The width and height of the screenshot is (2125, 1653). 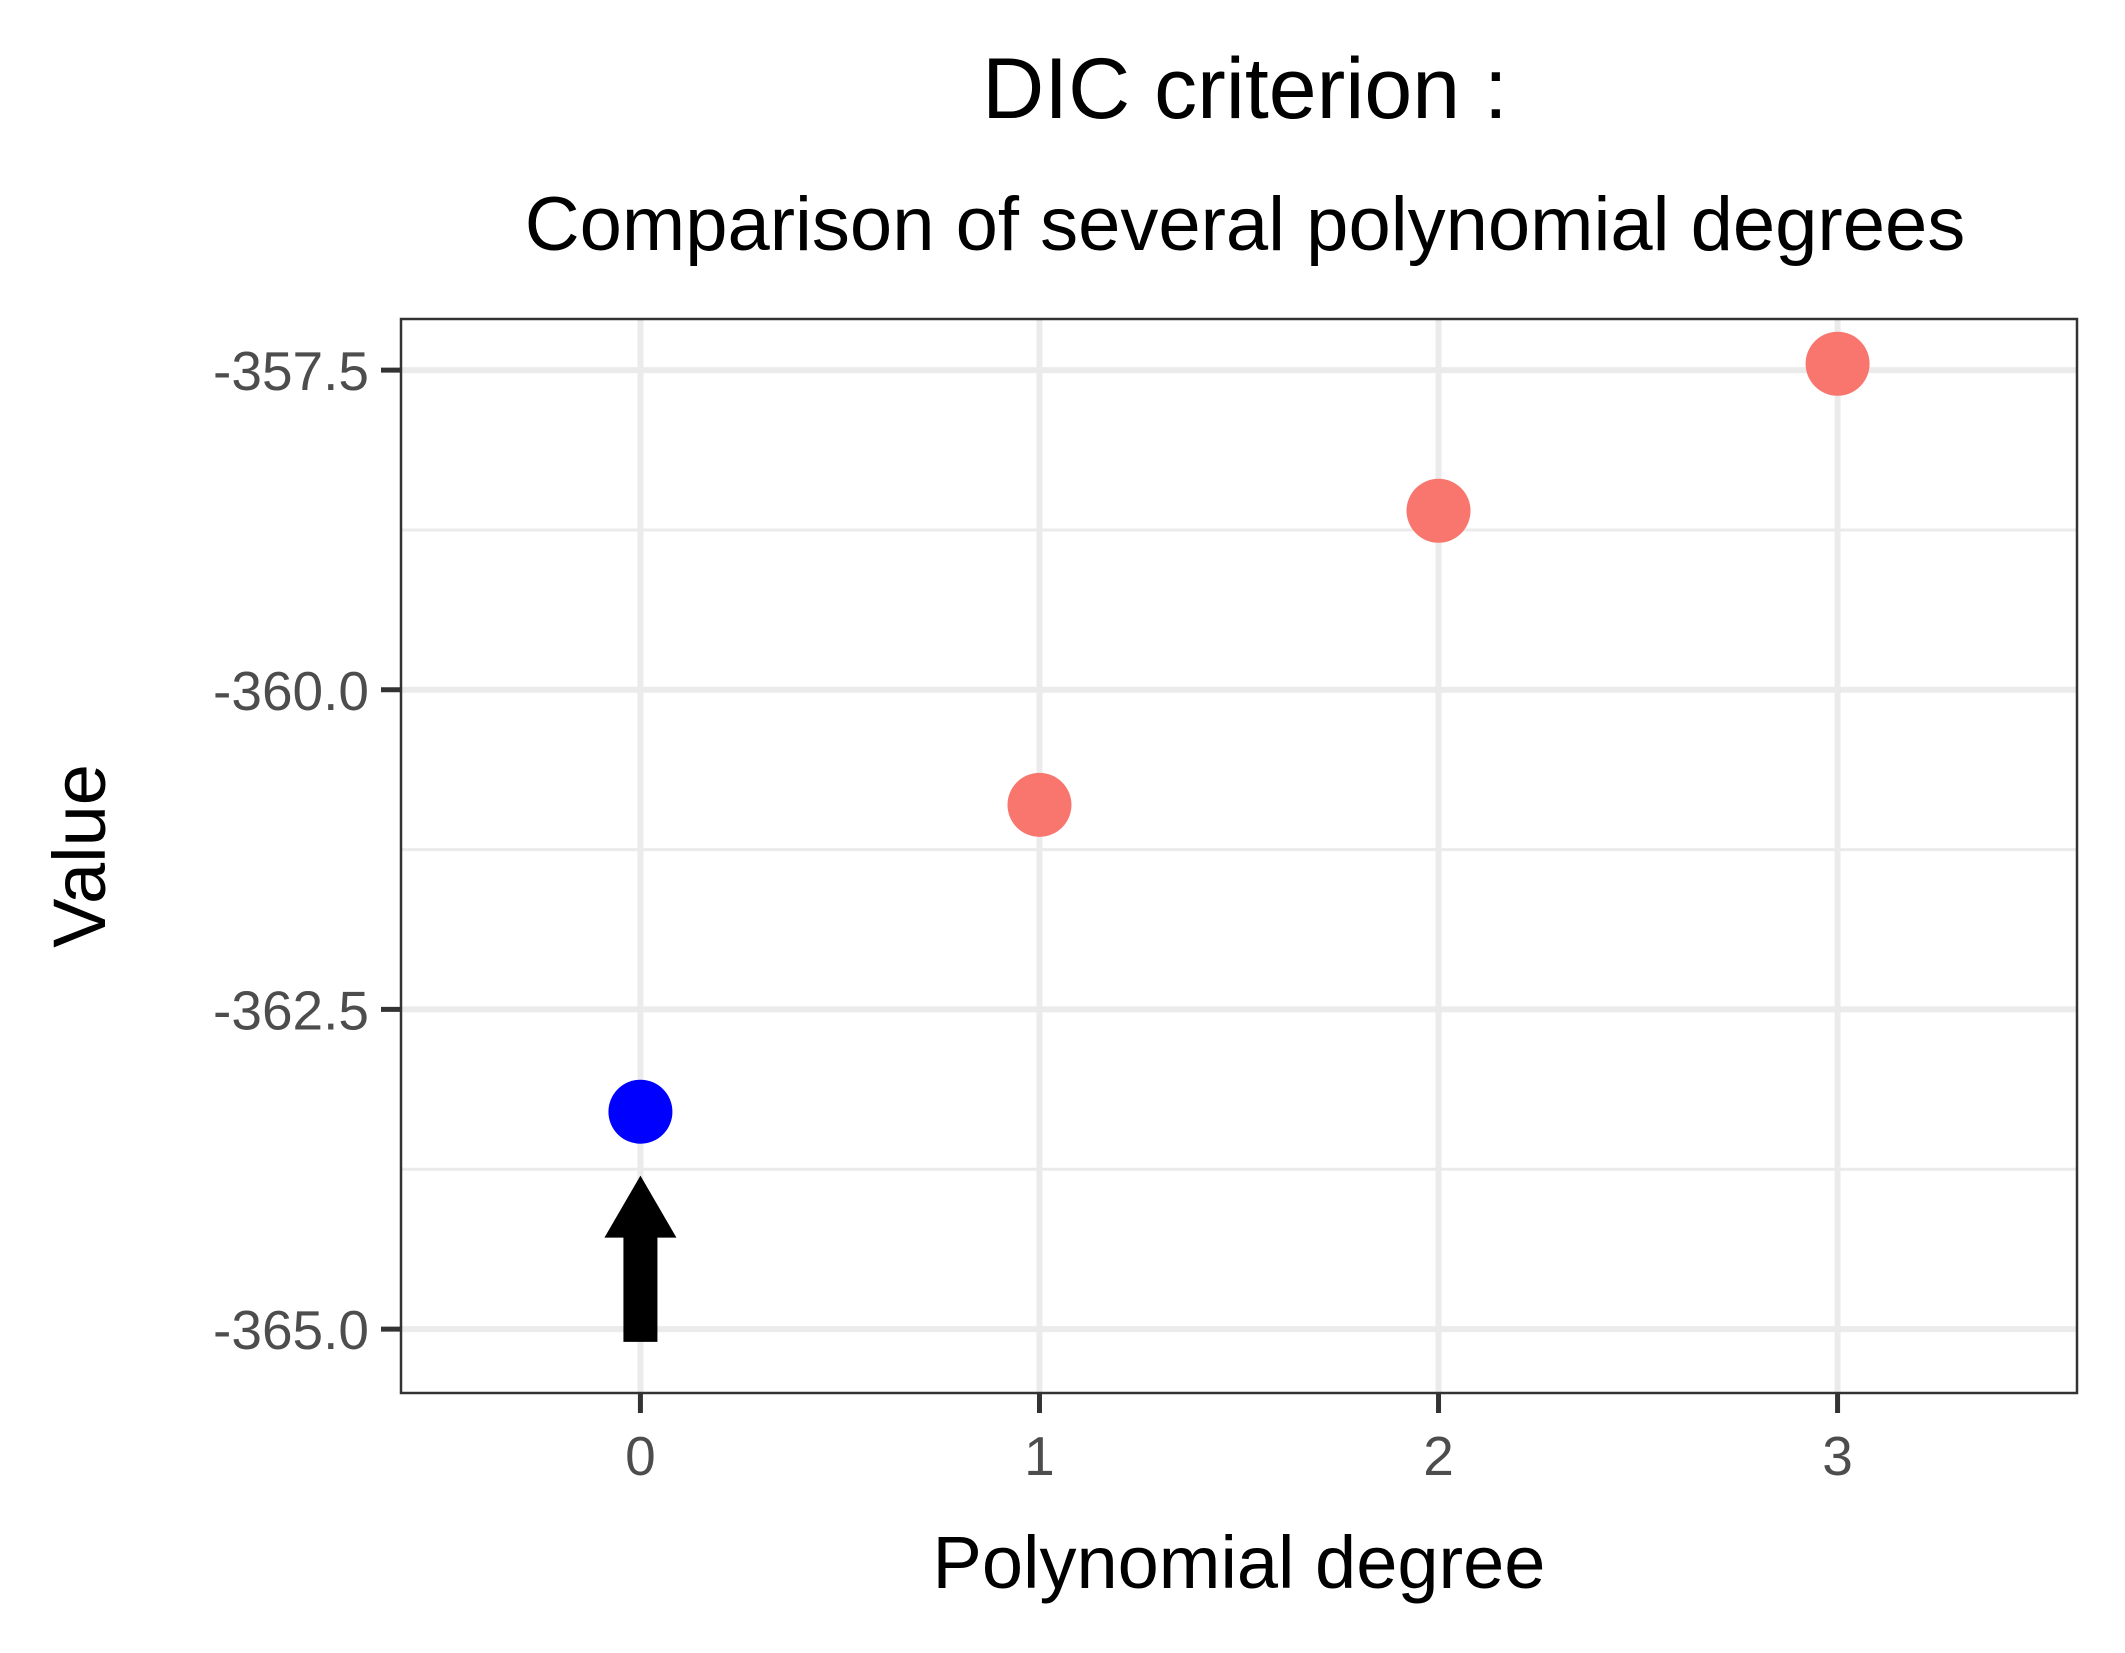 What do you see at coordinates (640, 1456) in the screenshot?
I see `x-tick-label: 0` at bounding box center [640, 1456].